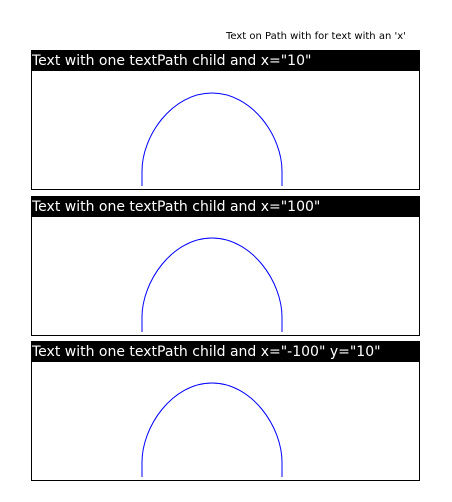 This screenshot has width=452, height=502. Describe the element at coordinates (316, 36) in the screenshot. I see `page-title: Text on Path with for text with an 'x'` at that location.